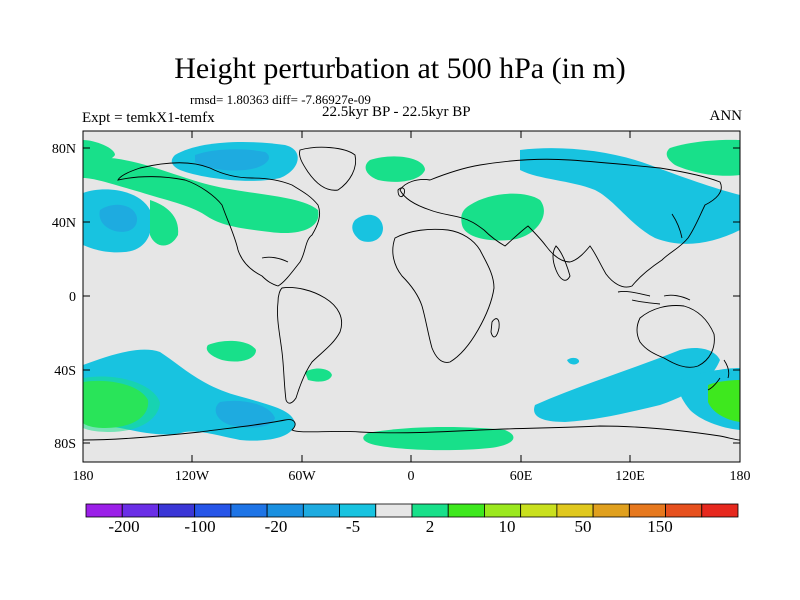 The image size is (800, 600). Describe the element at coordinates (310, 345) in the screenshot. I see `coast-south-america` at that location.